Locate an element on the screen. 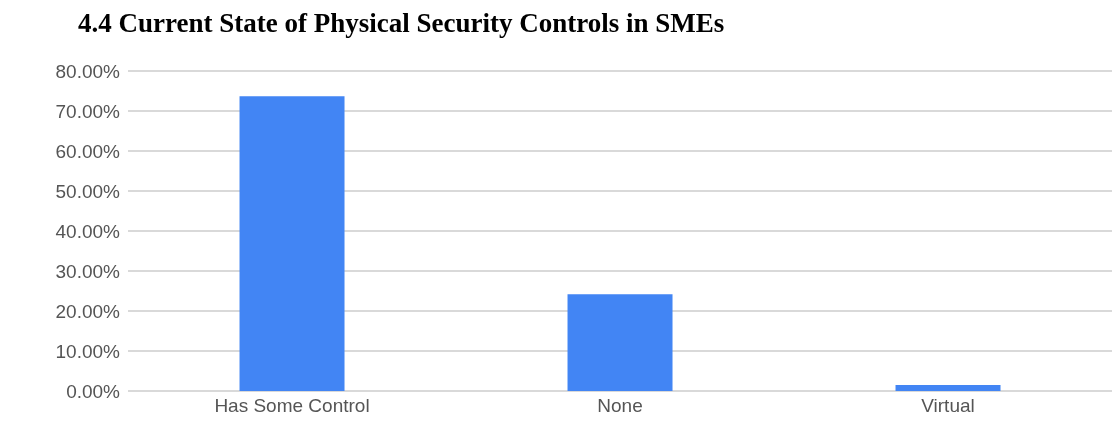 The image size is (1112, 434). y-tick-label: 70.00% is located at coordinates (88, 111).